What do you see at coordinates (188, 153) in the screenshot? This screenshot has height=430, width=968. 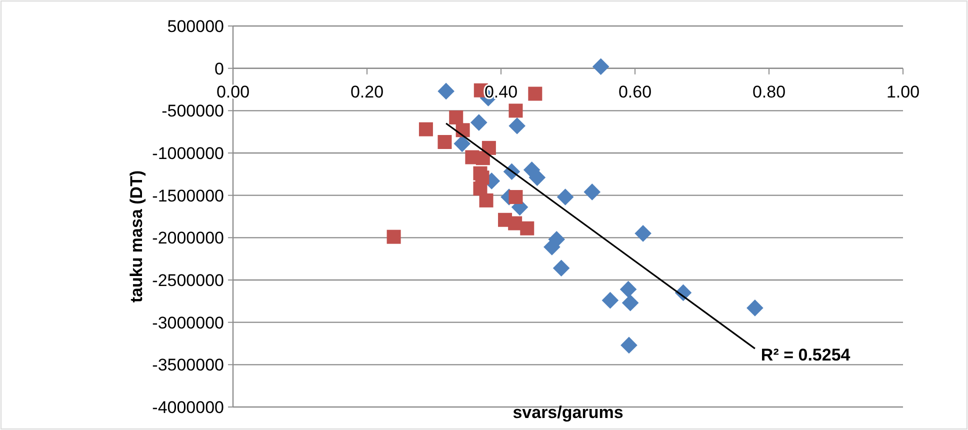 I see `y-tick-label: -1000000` at bounding box center [188, 153].